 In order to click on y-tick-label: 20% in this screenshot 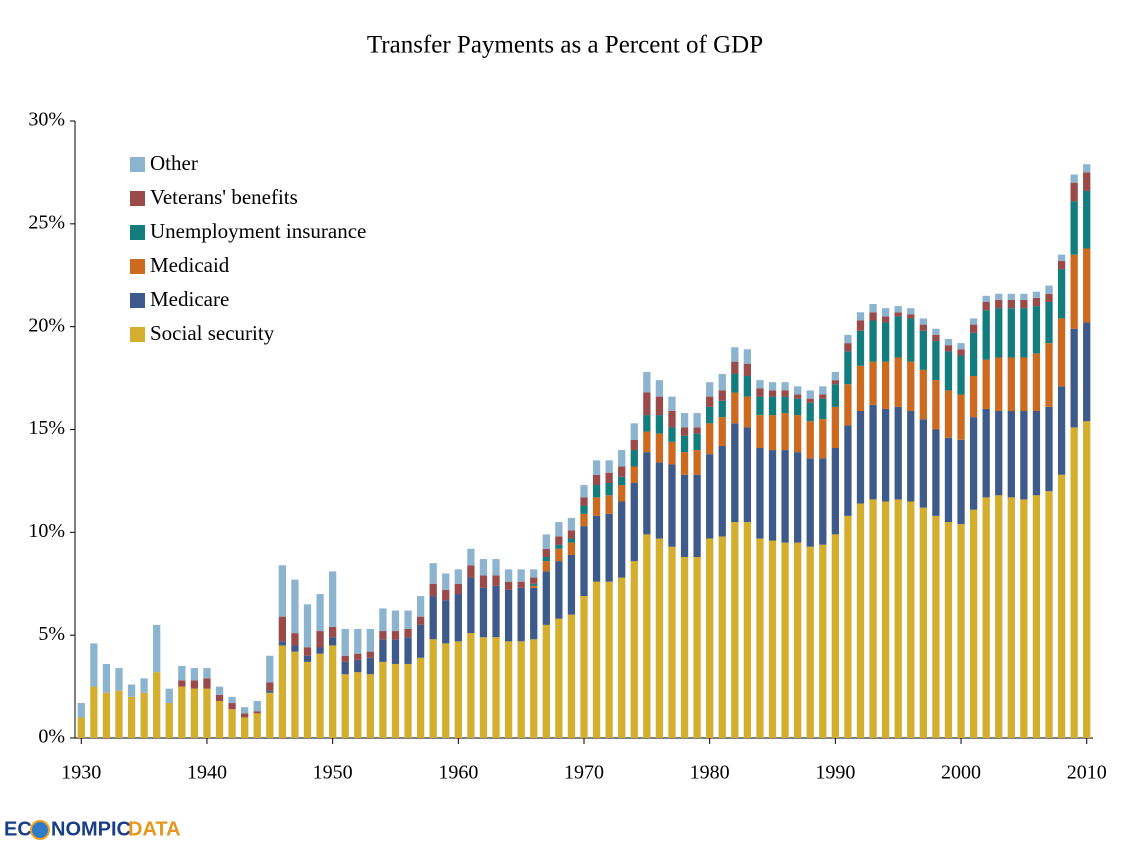, I will do `click(46, 325)`.